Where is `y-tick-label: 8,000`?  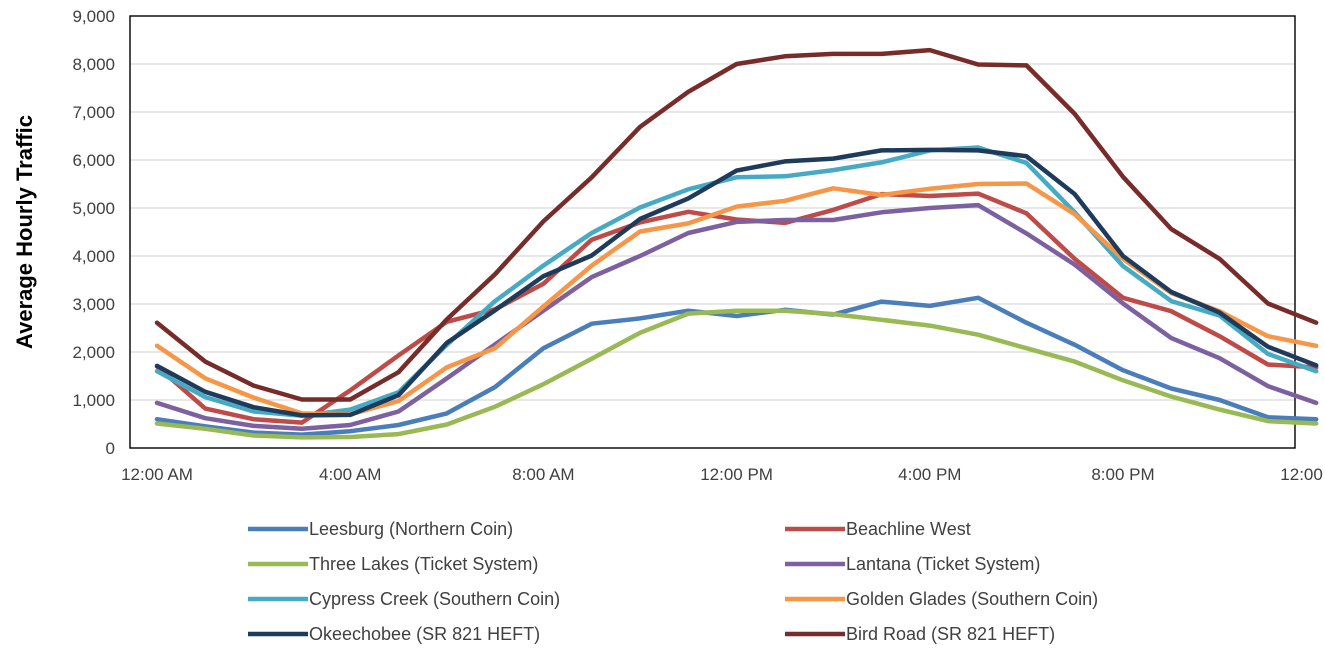 y-tick-label: 8,000 is located at coordinates (93, 64).